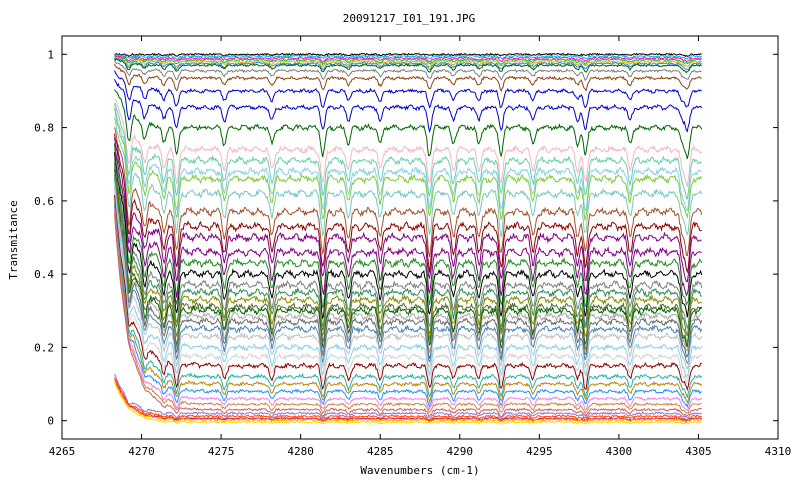  I want to click on x-tick-label: 4290, so click(460, 451).